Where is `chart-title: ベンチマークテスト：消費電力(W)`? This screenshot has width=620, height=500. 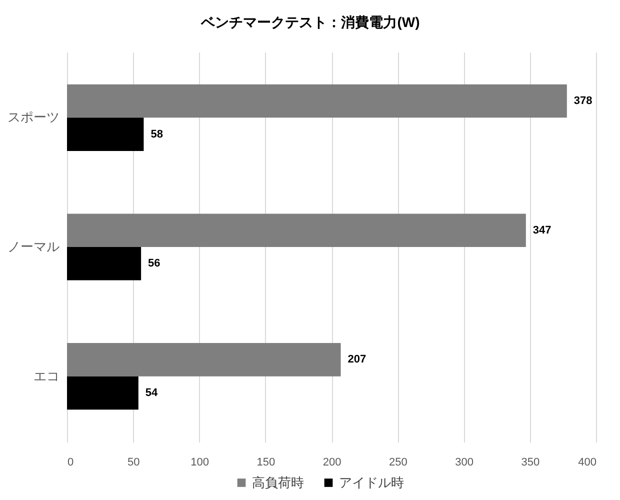 chart-title: ベンチマークテスト：消費電力(W) is located at coordinates (310, 22).